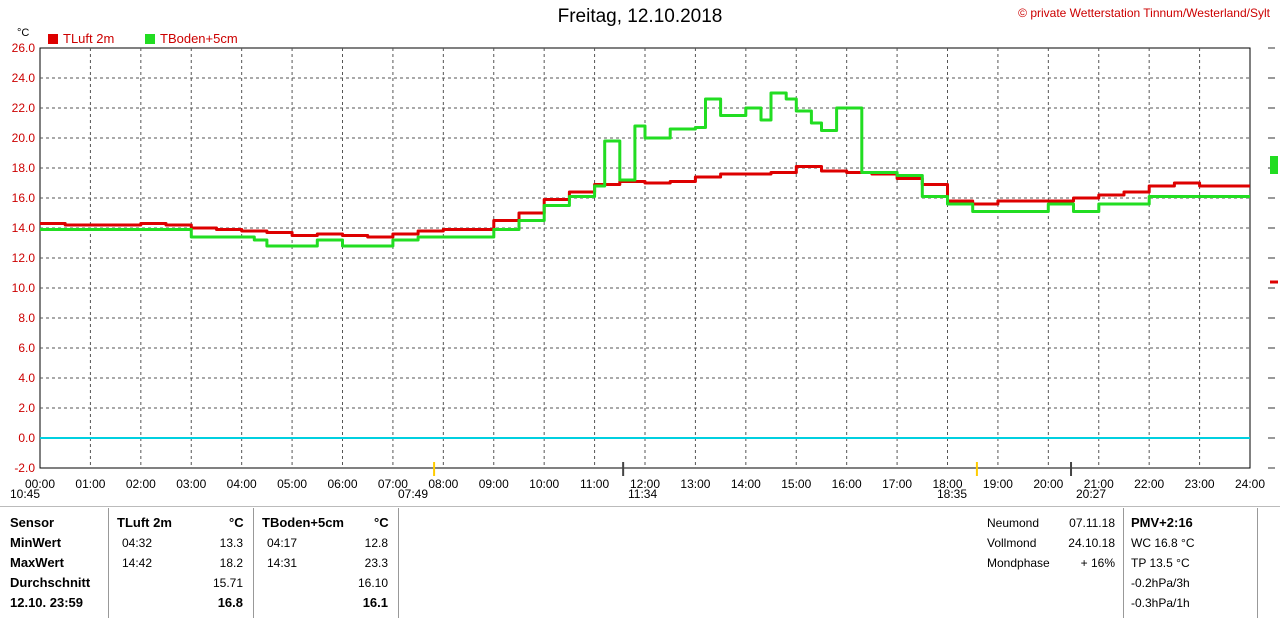 This screenshot has height=621, width=1280. I want to click on x-tick-label: 00:00, so click(40, 484).